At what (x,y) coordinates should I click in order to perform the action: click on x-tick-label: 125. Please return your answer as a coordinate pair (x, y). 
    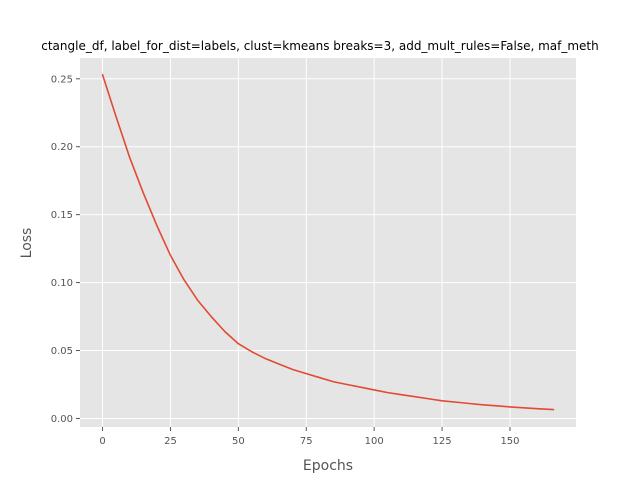
    Looking at the image, I should click on (442, 441).